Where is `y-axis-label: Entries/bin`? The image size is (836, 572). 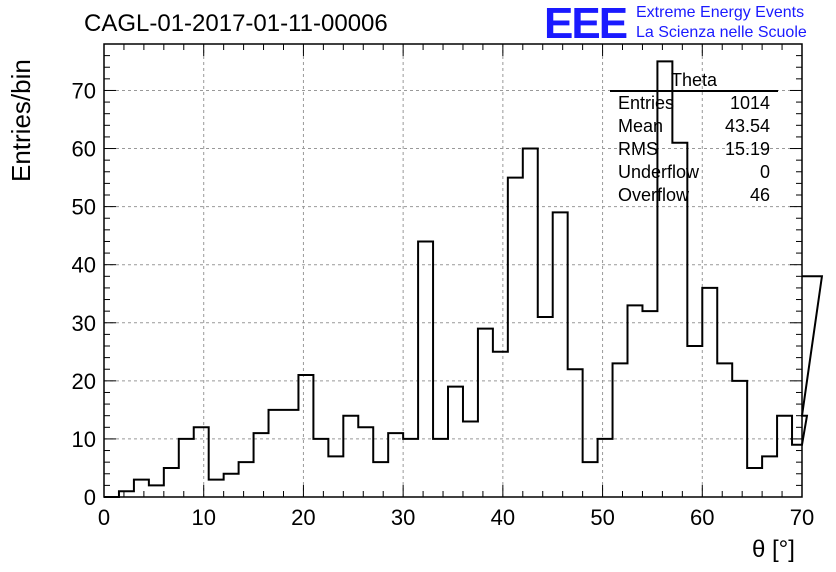
y-axis-label: Entries/bin is located at coordinates (21, 120).